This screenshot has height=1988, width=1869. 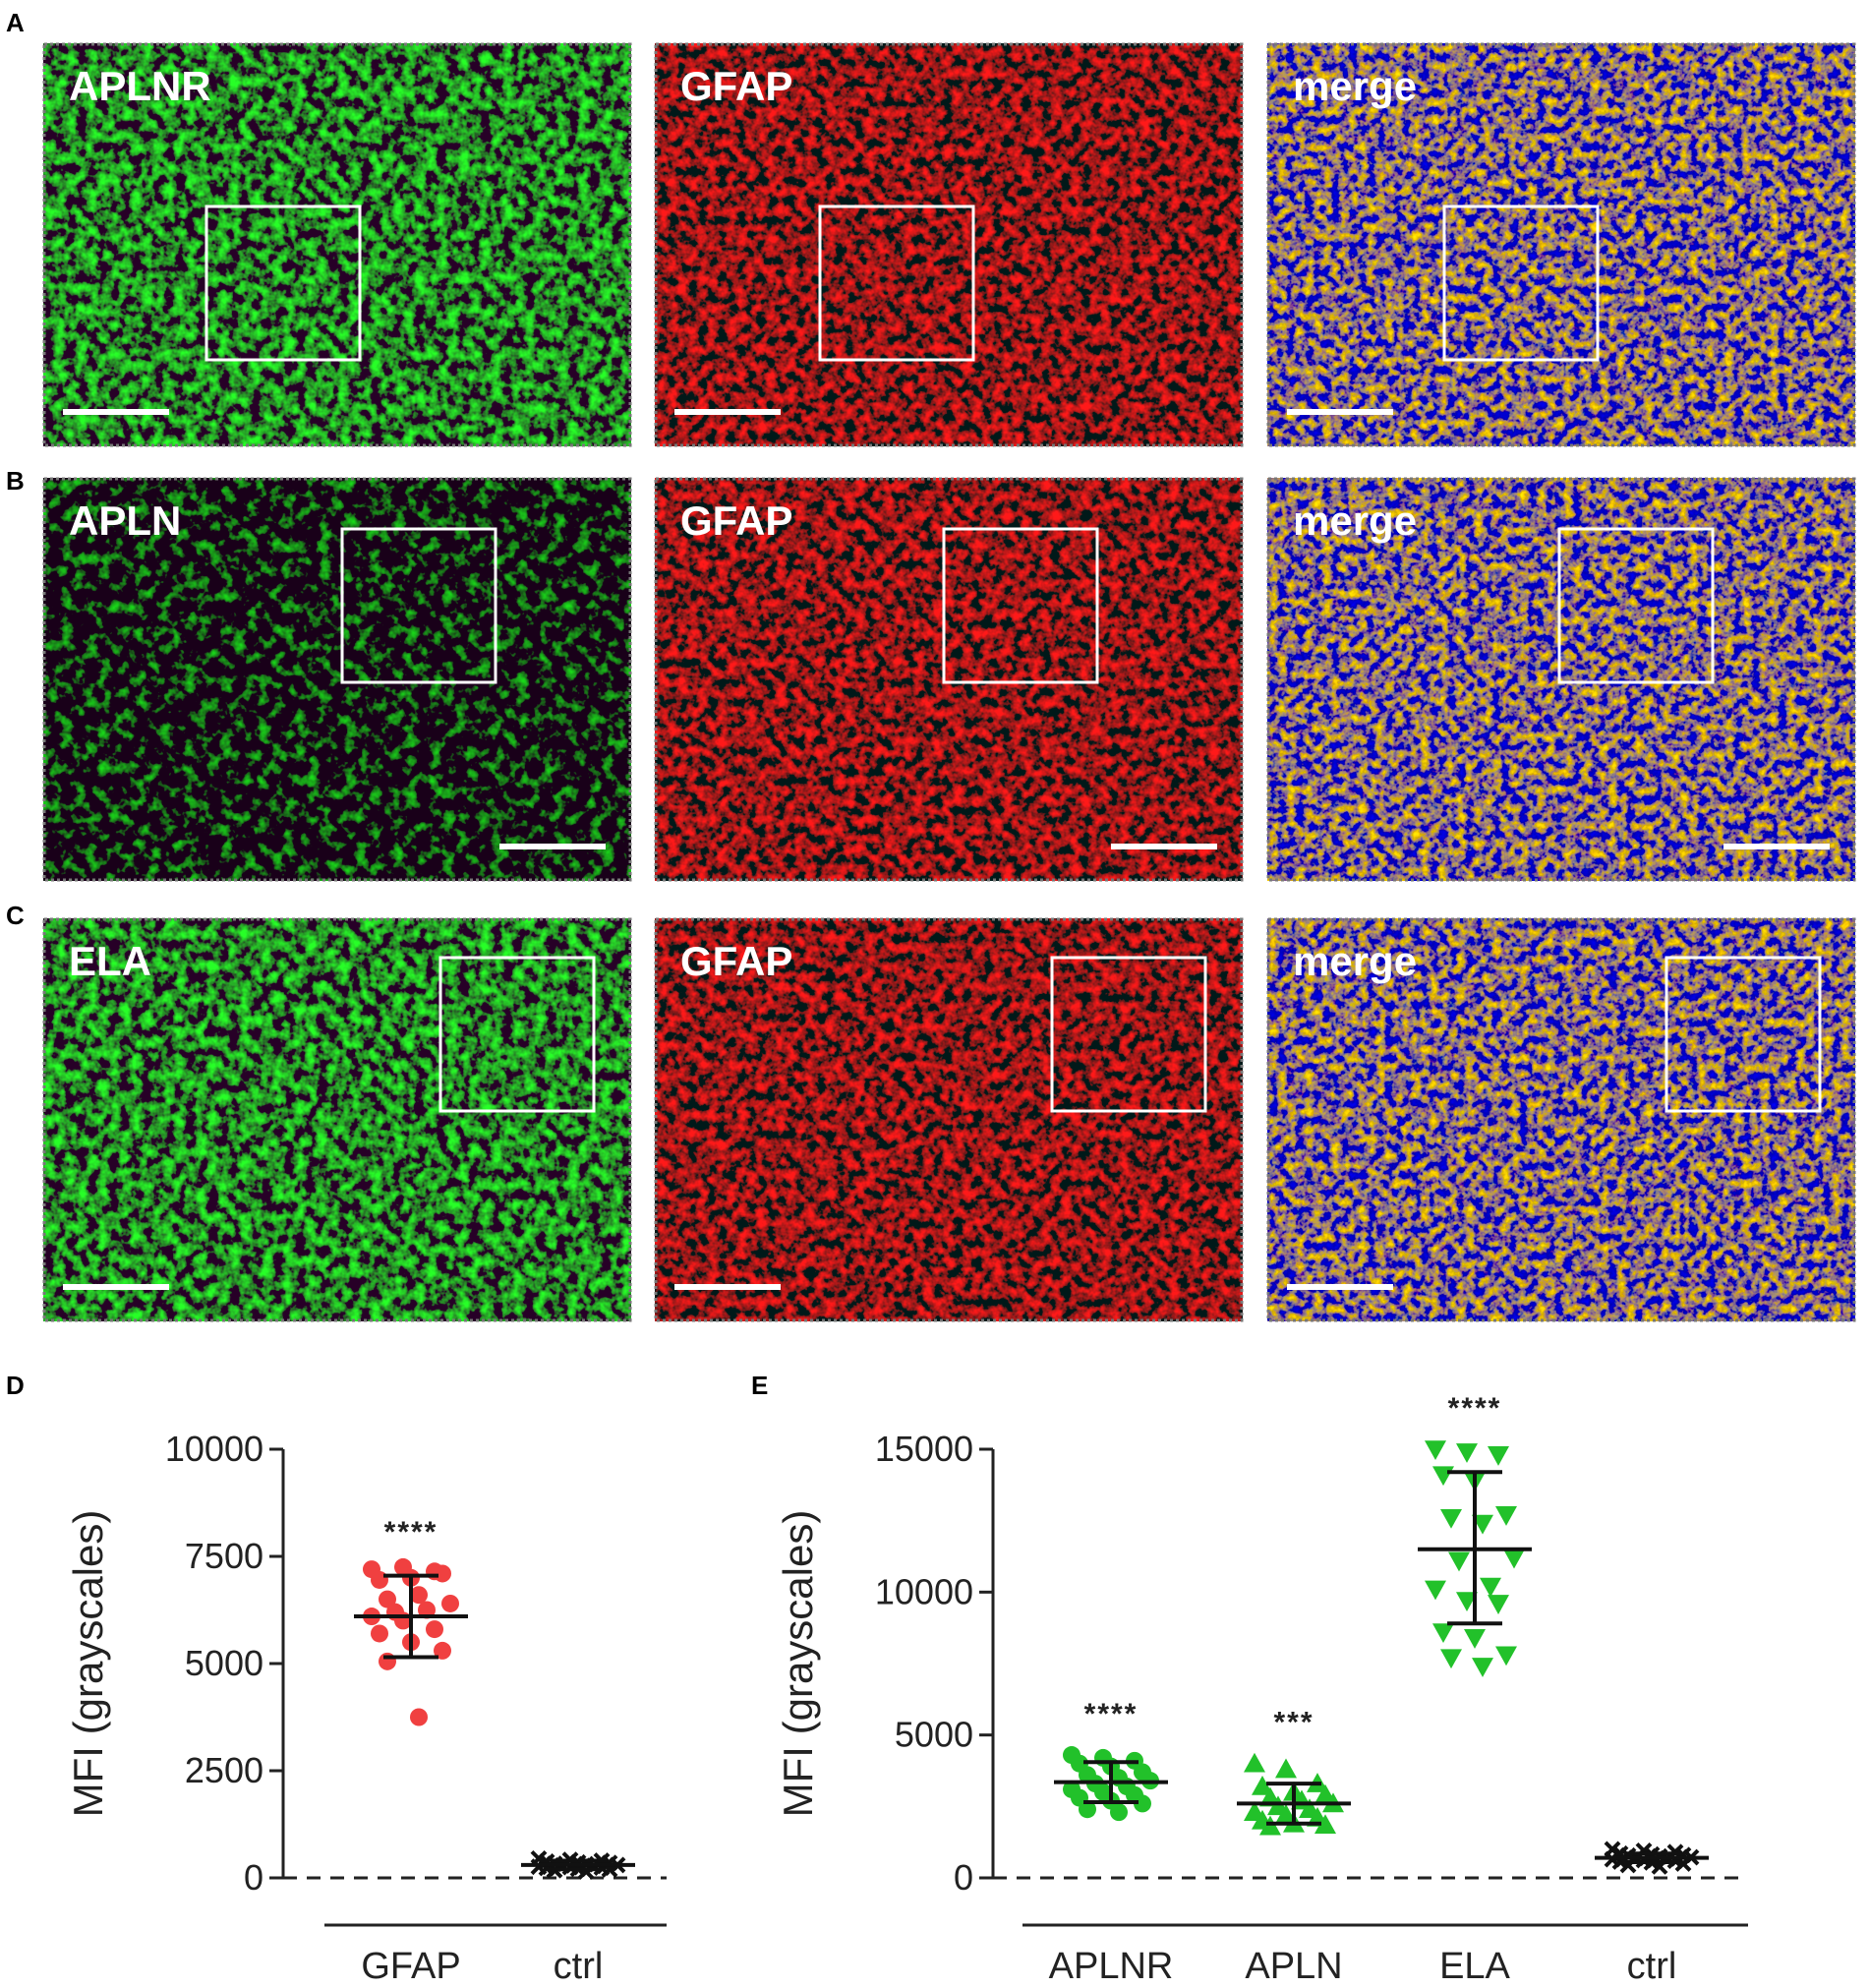 I want to click on y-tick-label: 7500, so click(x=224, y=1556).